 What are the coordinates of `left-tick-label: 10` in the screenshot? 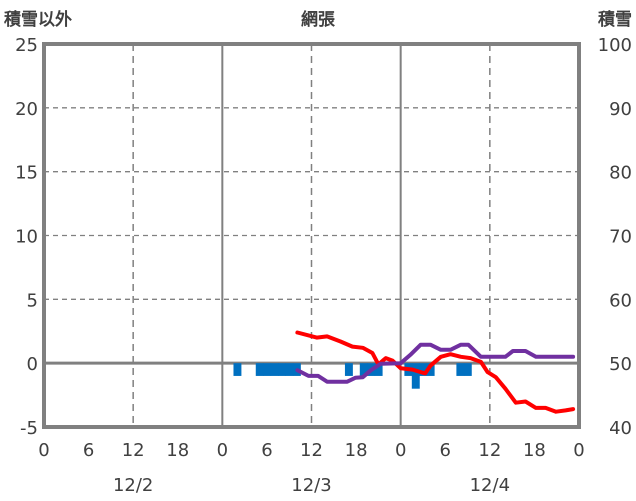 It's located at (26, 237).